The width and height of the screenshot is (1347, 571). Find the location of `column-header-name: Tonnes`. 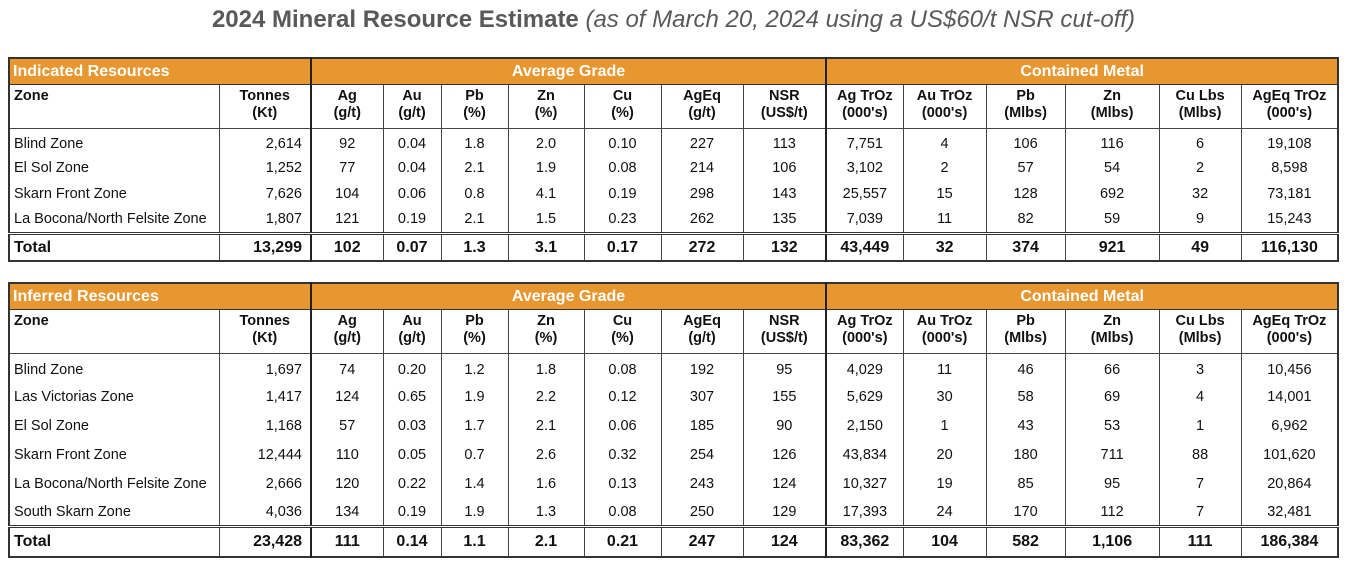

column-header-name: Tonnes is located at coordinates (264, 321).